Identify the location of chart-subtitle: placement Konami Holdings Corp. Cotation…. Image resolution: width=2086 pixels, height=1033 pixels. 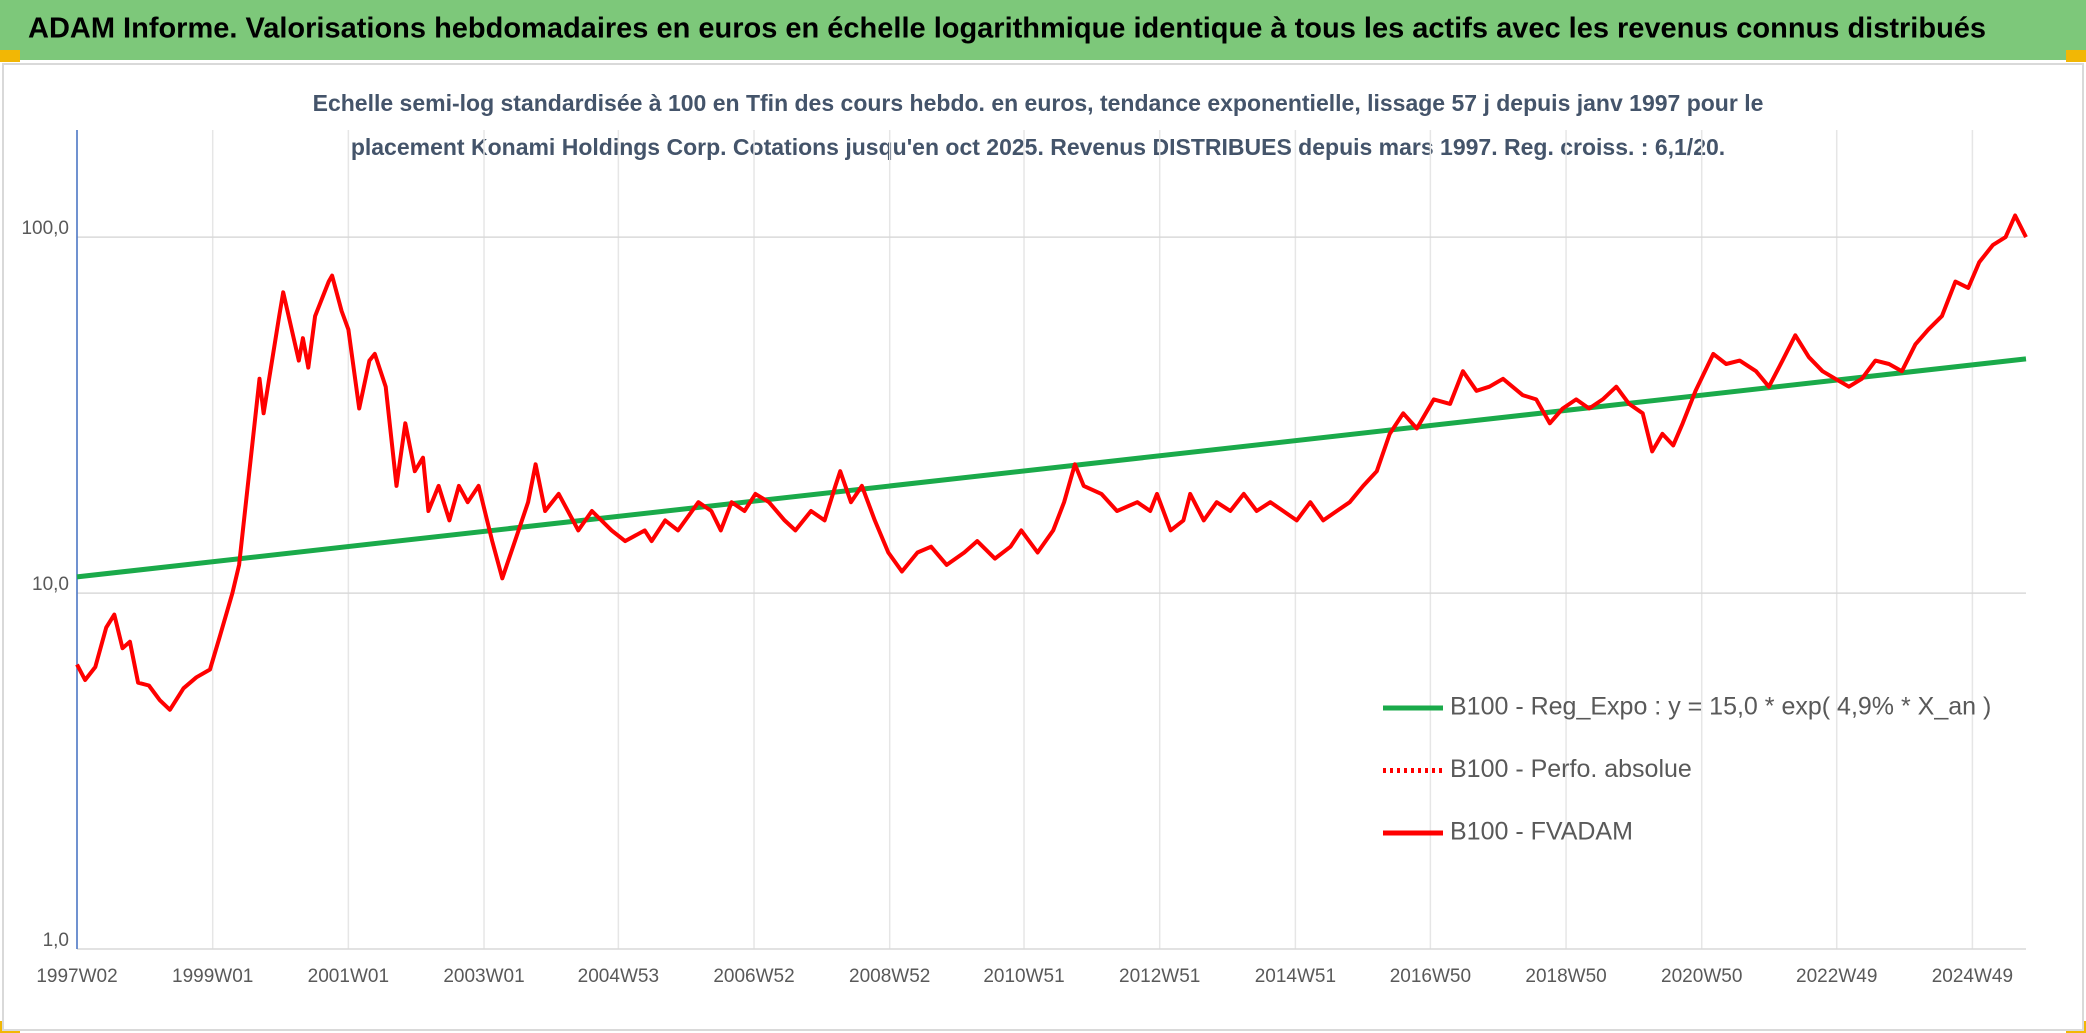
(1038, 147).